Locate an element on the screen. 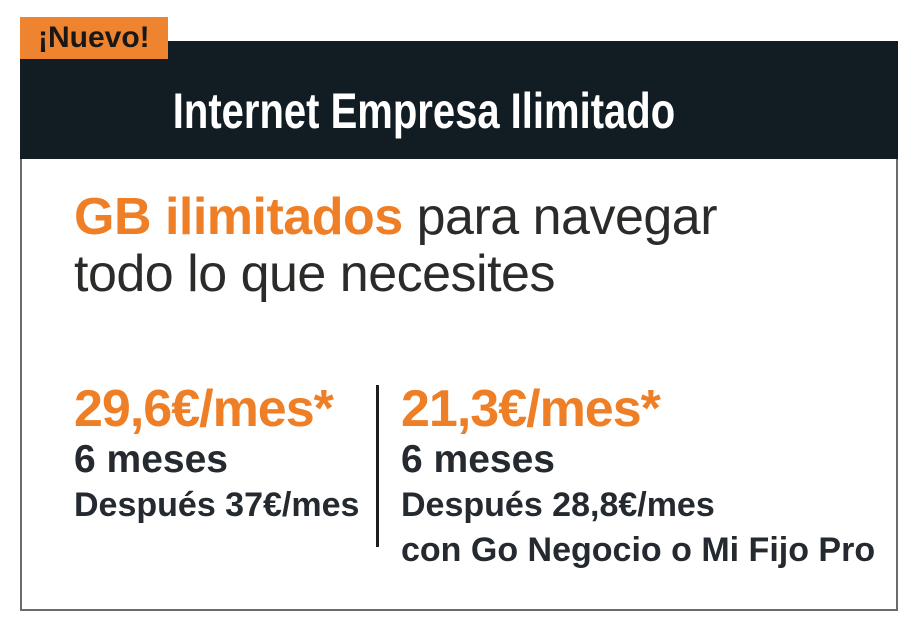 The height and width of the screenshot is (634, 919). price-value: 29,6€/mes* is located at coordinates (204, 409).